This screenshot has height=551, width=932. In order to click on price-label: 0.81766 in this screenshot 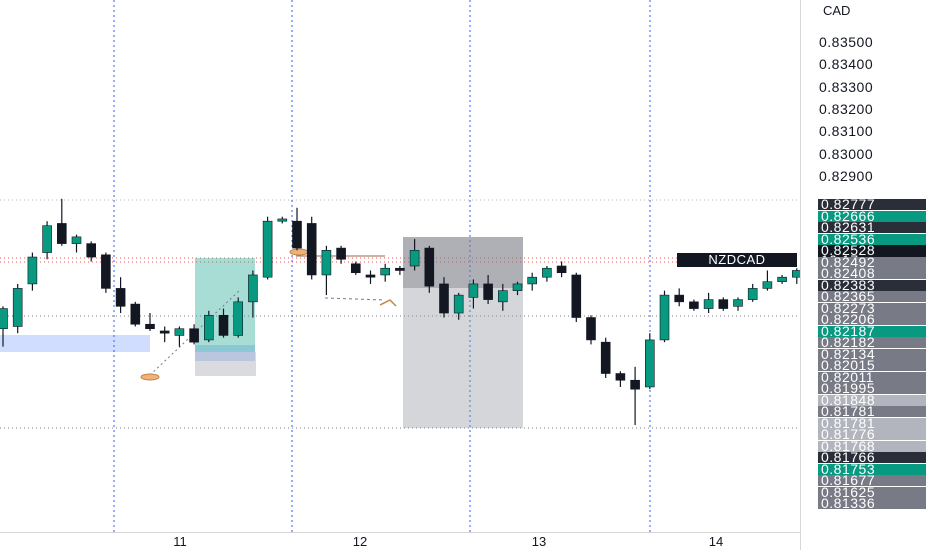, I will do `click(872, 457)`.